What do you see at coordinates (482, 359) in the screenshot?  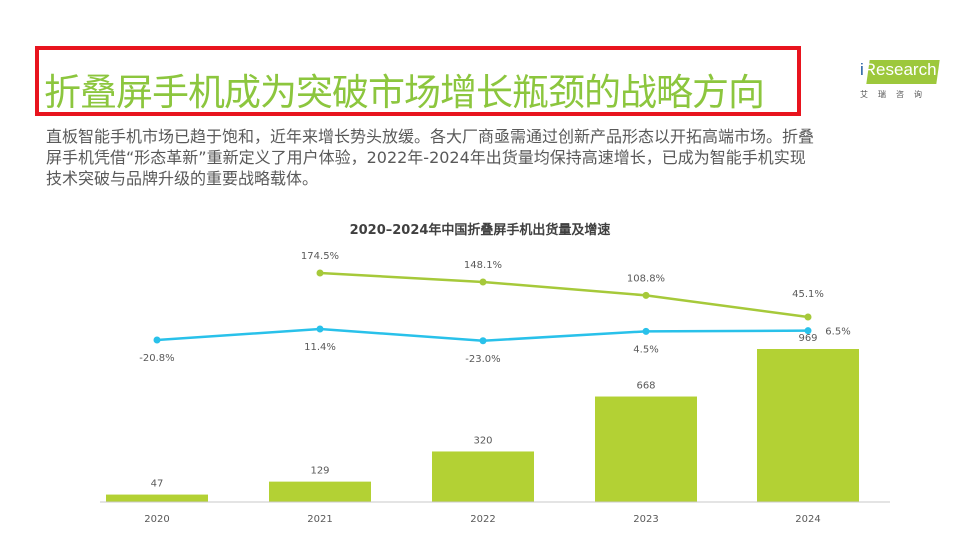 I see `line-value-label: -23.0%` at bounding box center [482, 359].